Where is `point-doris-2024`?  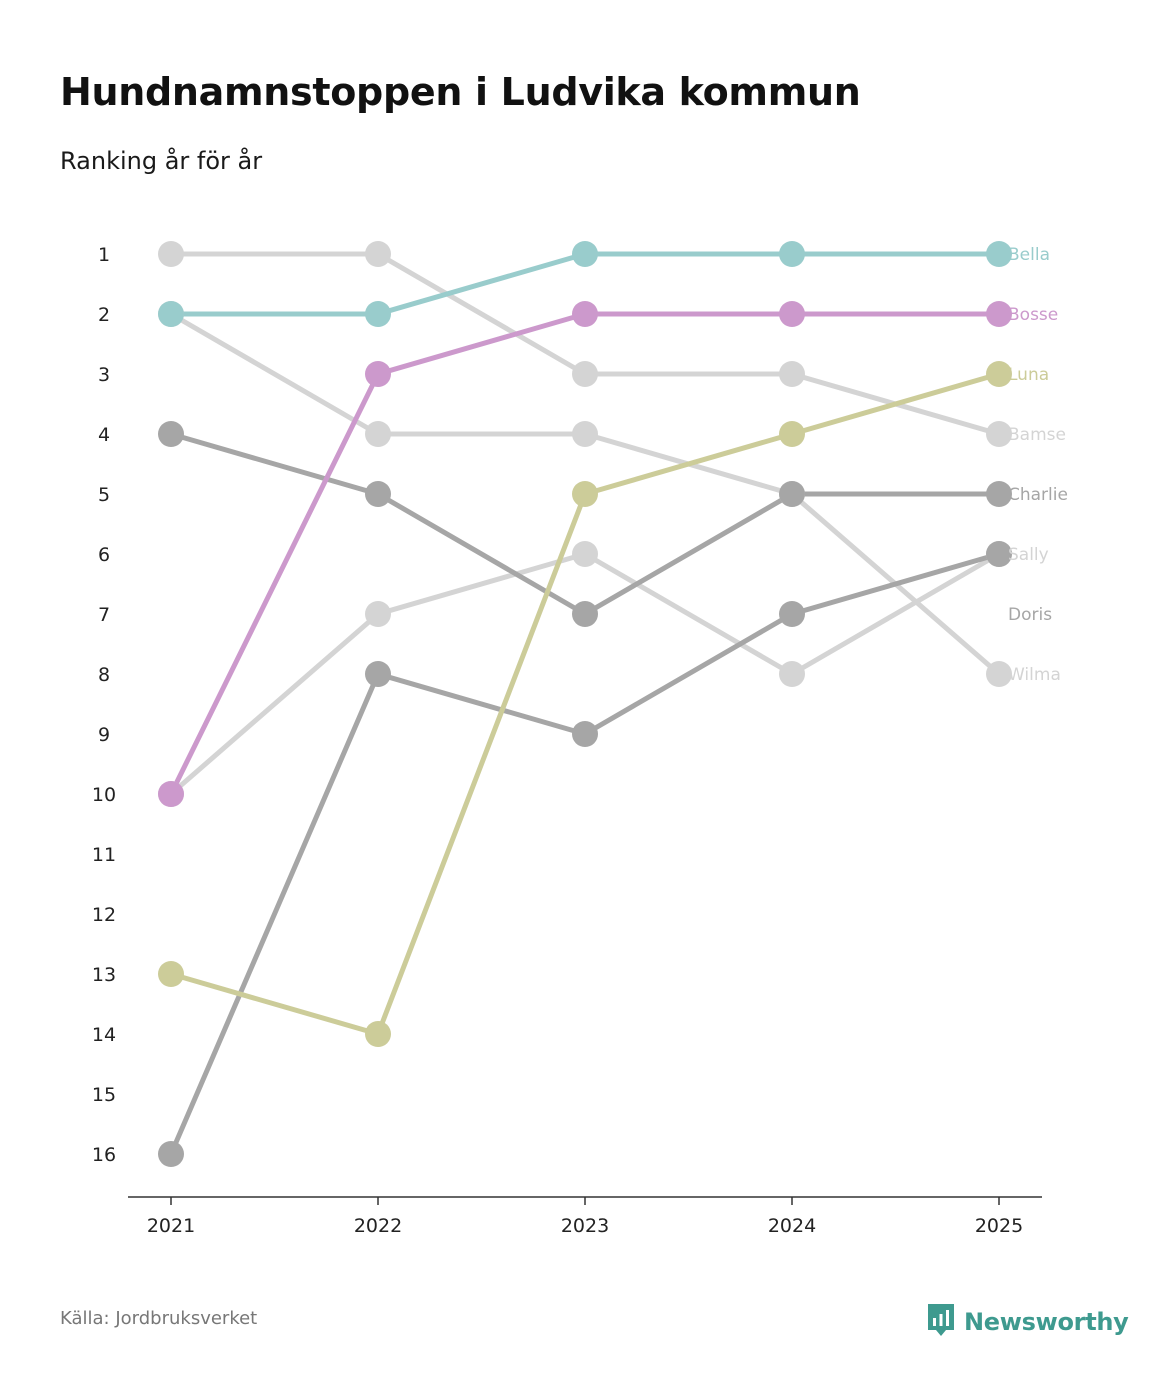
point-doris-2024 is located at coordinates (792, 614).